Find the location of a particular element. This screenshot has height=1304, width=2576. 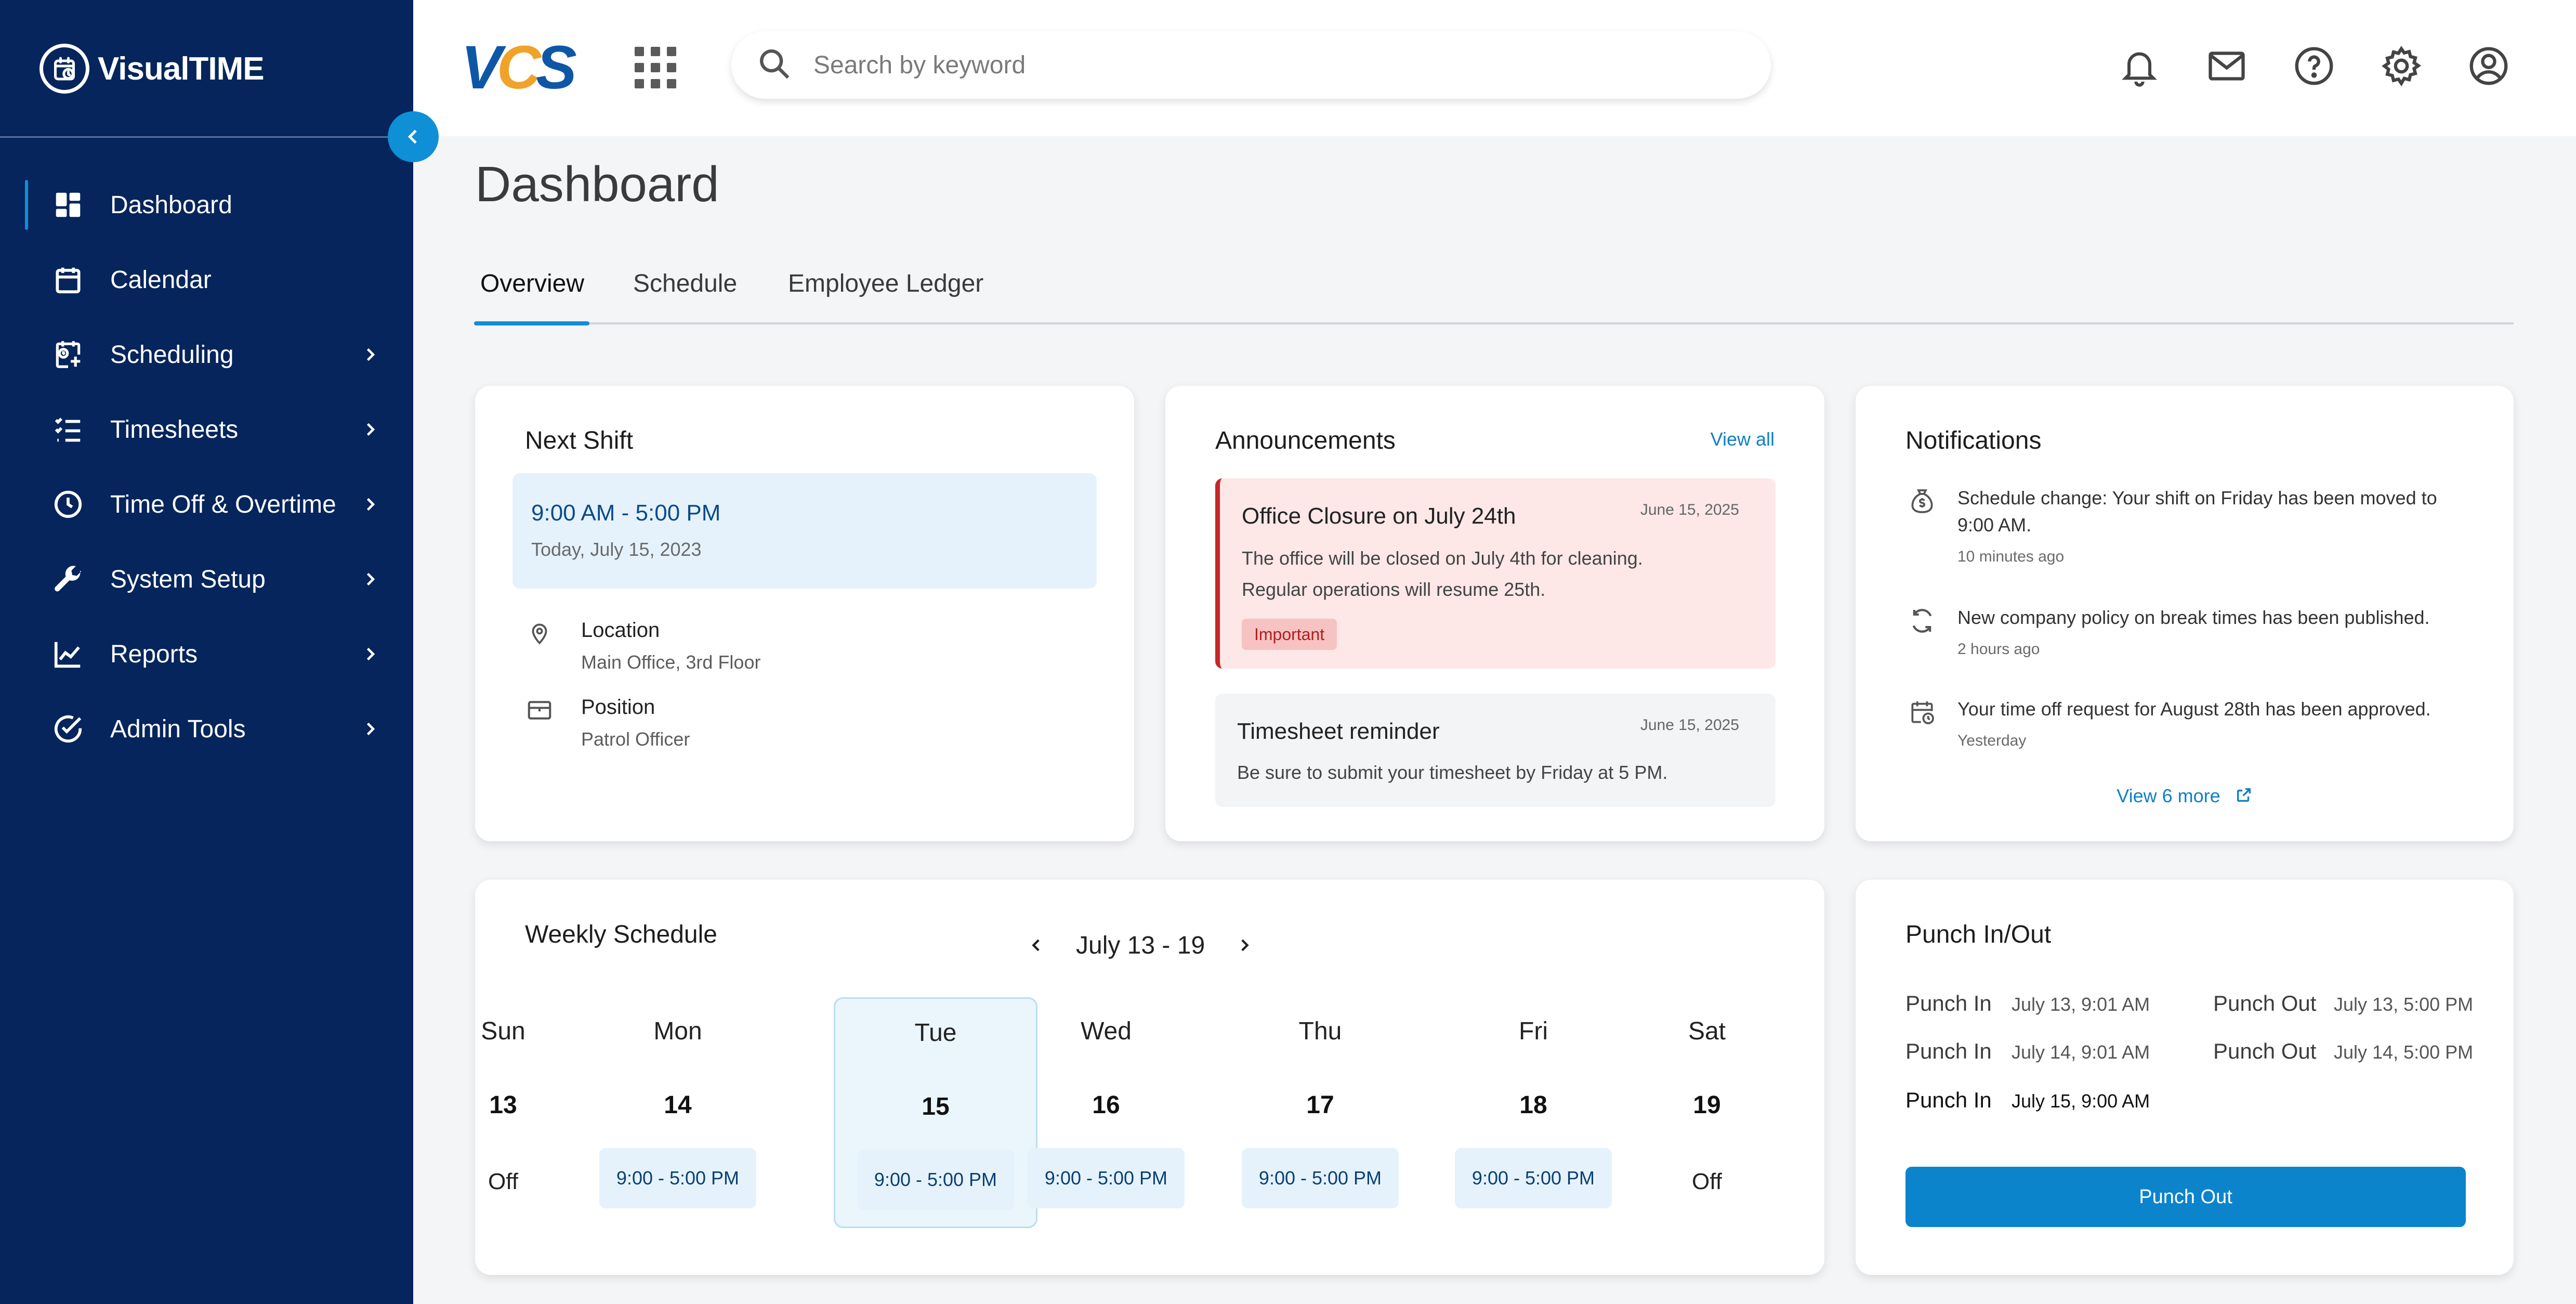

day-name: Thu is located at coordinates (1320, 1031).